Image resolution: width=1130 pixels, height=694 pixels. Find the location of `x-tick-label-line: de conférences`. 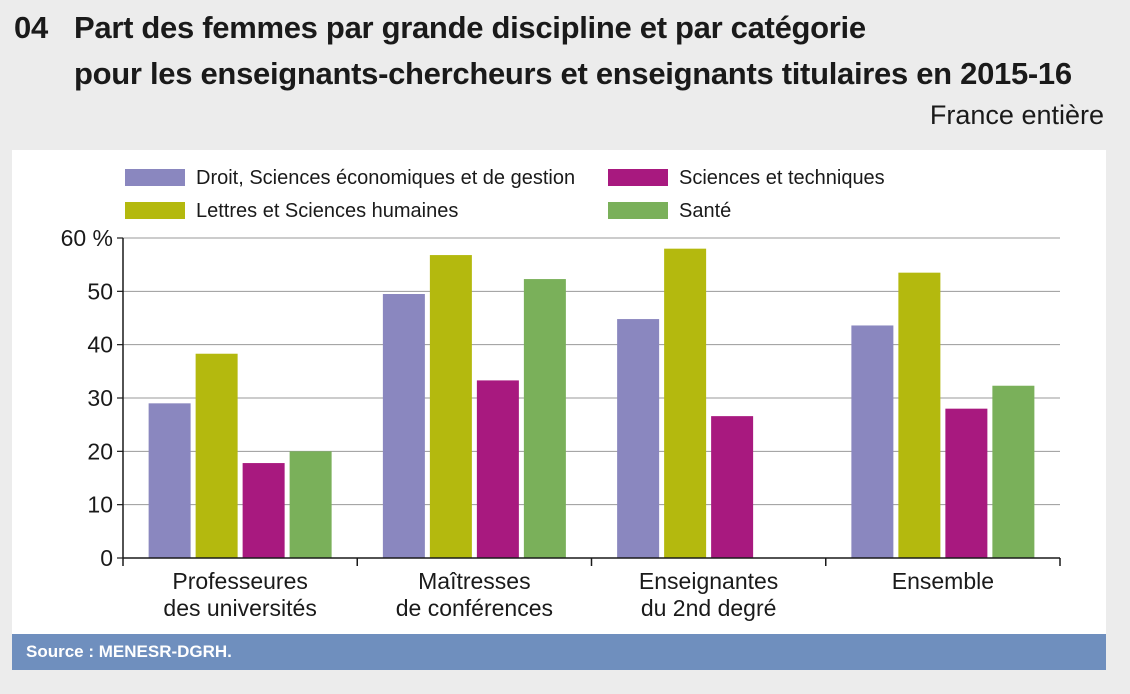

x-tick-label-line: de conférences is located at coordinates (474, 608).